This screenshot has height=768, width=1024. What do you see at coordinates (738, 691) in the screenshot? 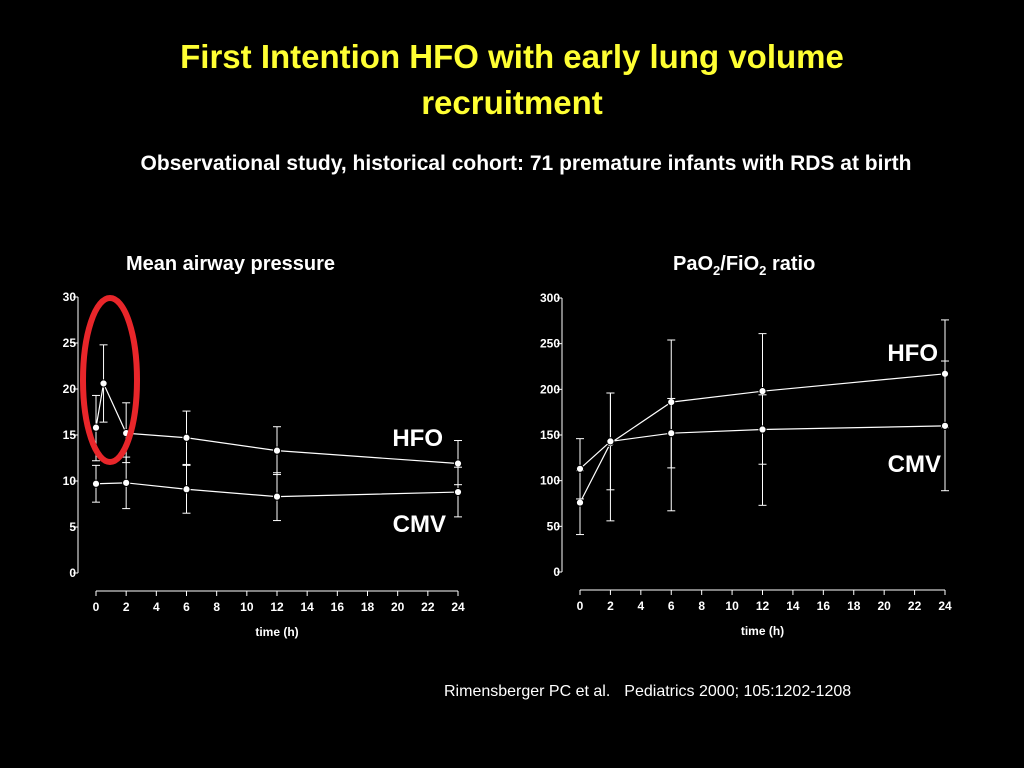
I see `citation-journal: Pediatrics 2000; 105:1202-1208` at bounding box center [738, 691].